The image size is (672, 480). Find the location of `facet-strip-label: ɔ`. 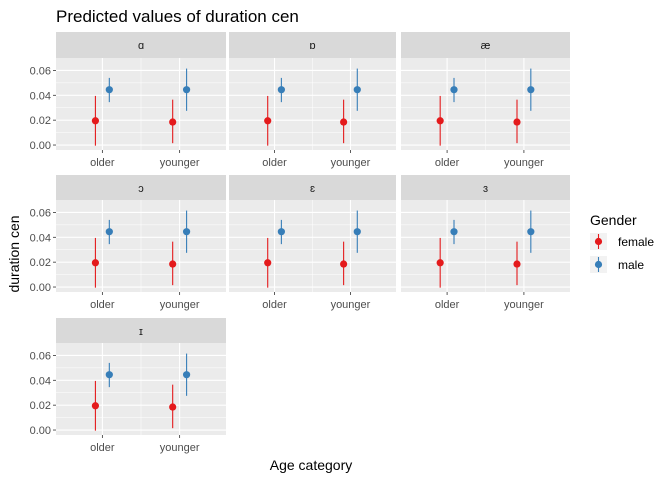

facet-strip-label: ɔ is located at coordinates (141, 189).